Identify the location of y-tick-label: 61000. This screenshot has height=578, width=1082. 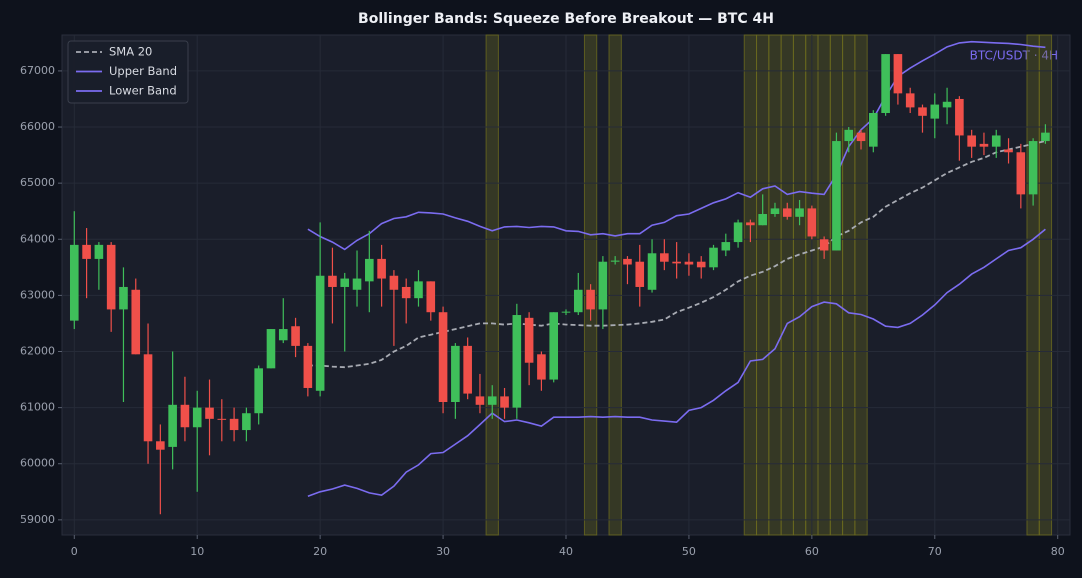
(37, 407).